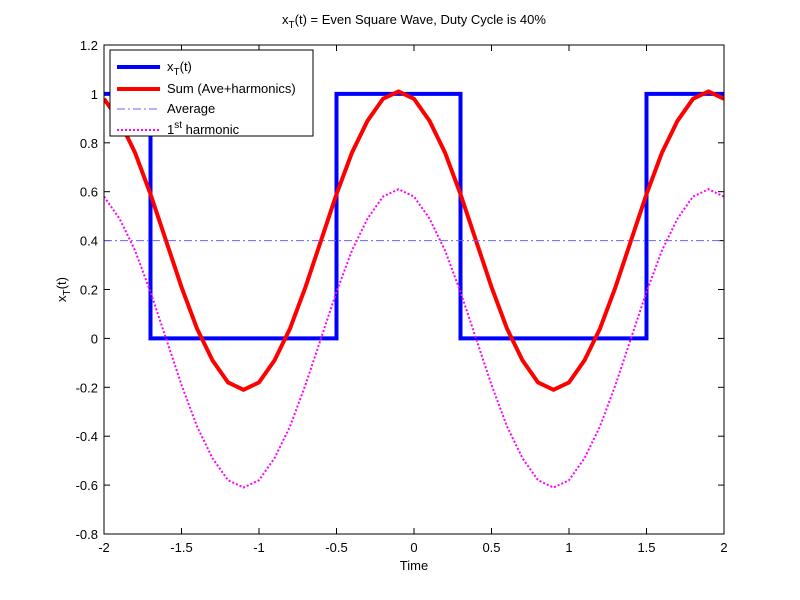 The height and width of the screenshot is (600, 800). Describe the element at coordinates (89, 143) in the screenshot. I see `y-tick-label: 0.8` at that location.